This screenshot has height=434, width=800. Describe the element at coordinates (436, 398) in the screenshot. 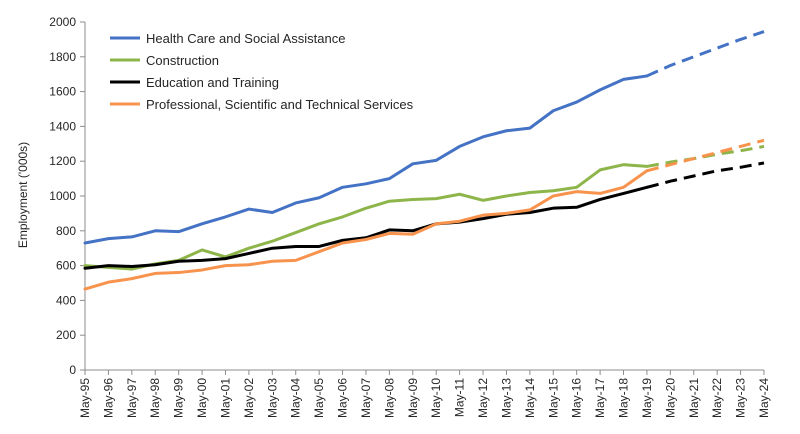

I see `x-tick-label: May-10` at that location.